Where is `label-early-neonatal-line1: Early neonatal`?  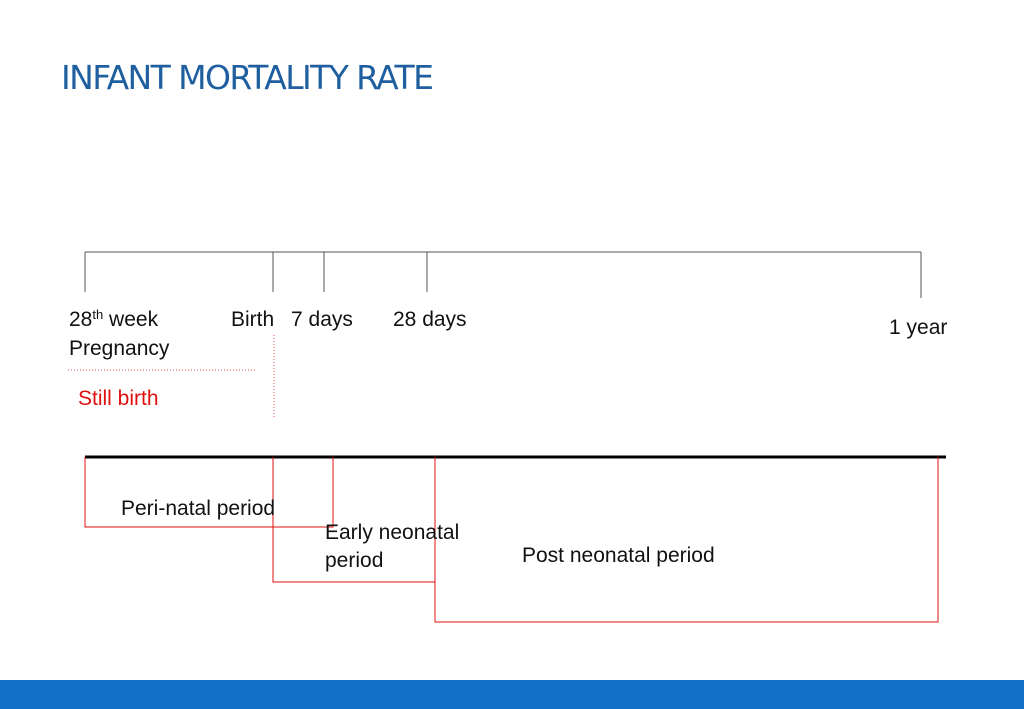
label-early-neonatal-line1: Early neonatal is located at coordinates (392, 532).